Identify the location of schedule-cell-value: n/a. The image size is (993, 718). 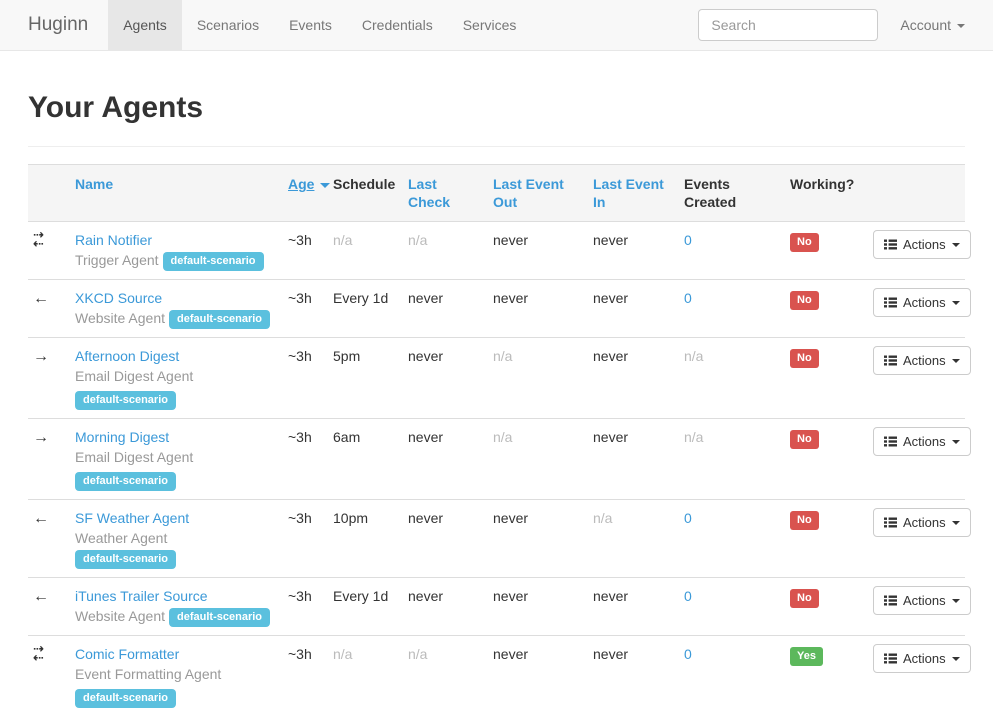
(343, 654).